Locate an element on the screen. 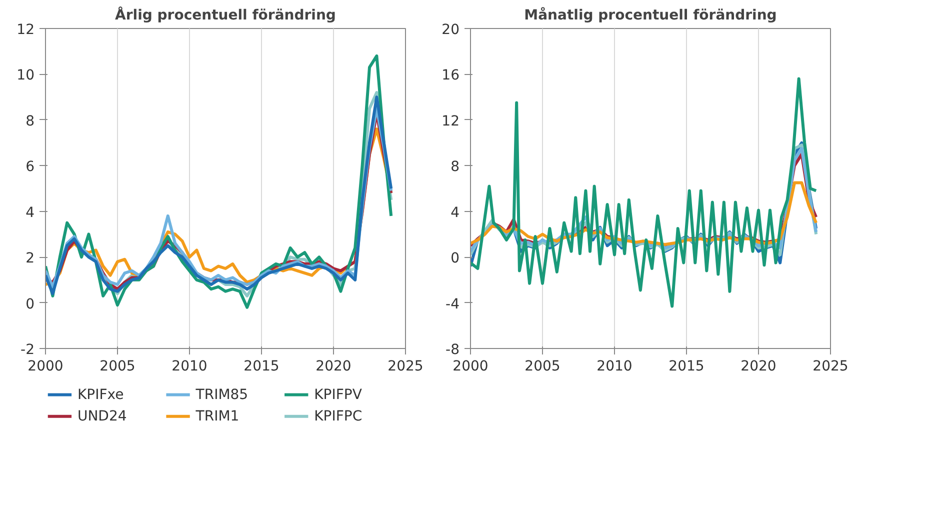 This screenshot has height=518, width=933. legend-label: KPIFxe is located at coordinates (100, 394).